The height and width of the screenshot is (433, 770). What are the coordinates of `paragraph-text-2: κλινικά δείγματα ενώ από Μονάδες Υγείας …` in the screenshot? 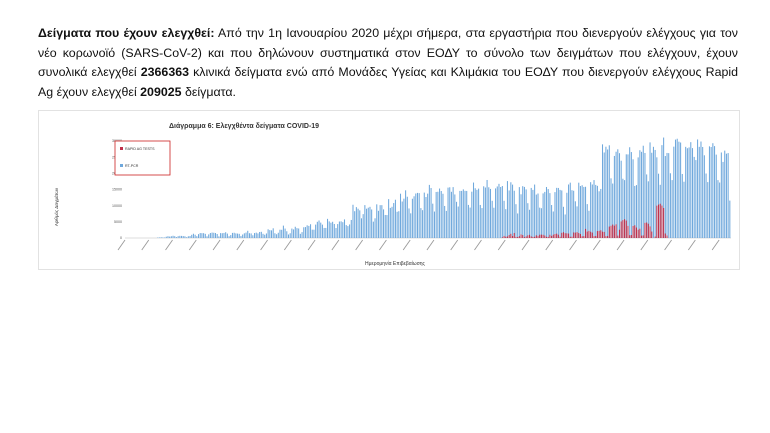 It's located at (388, 82).